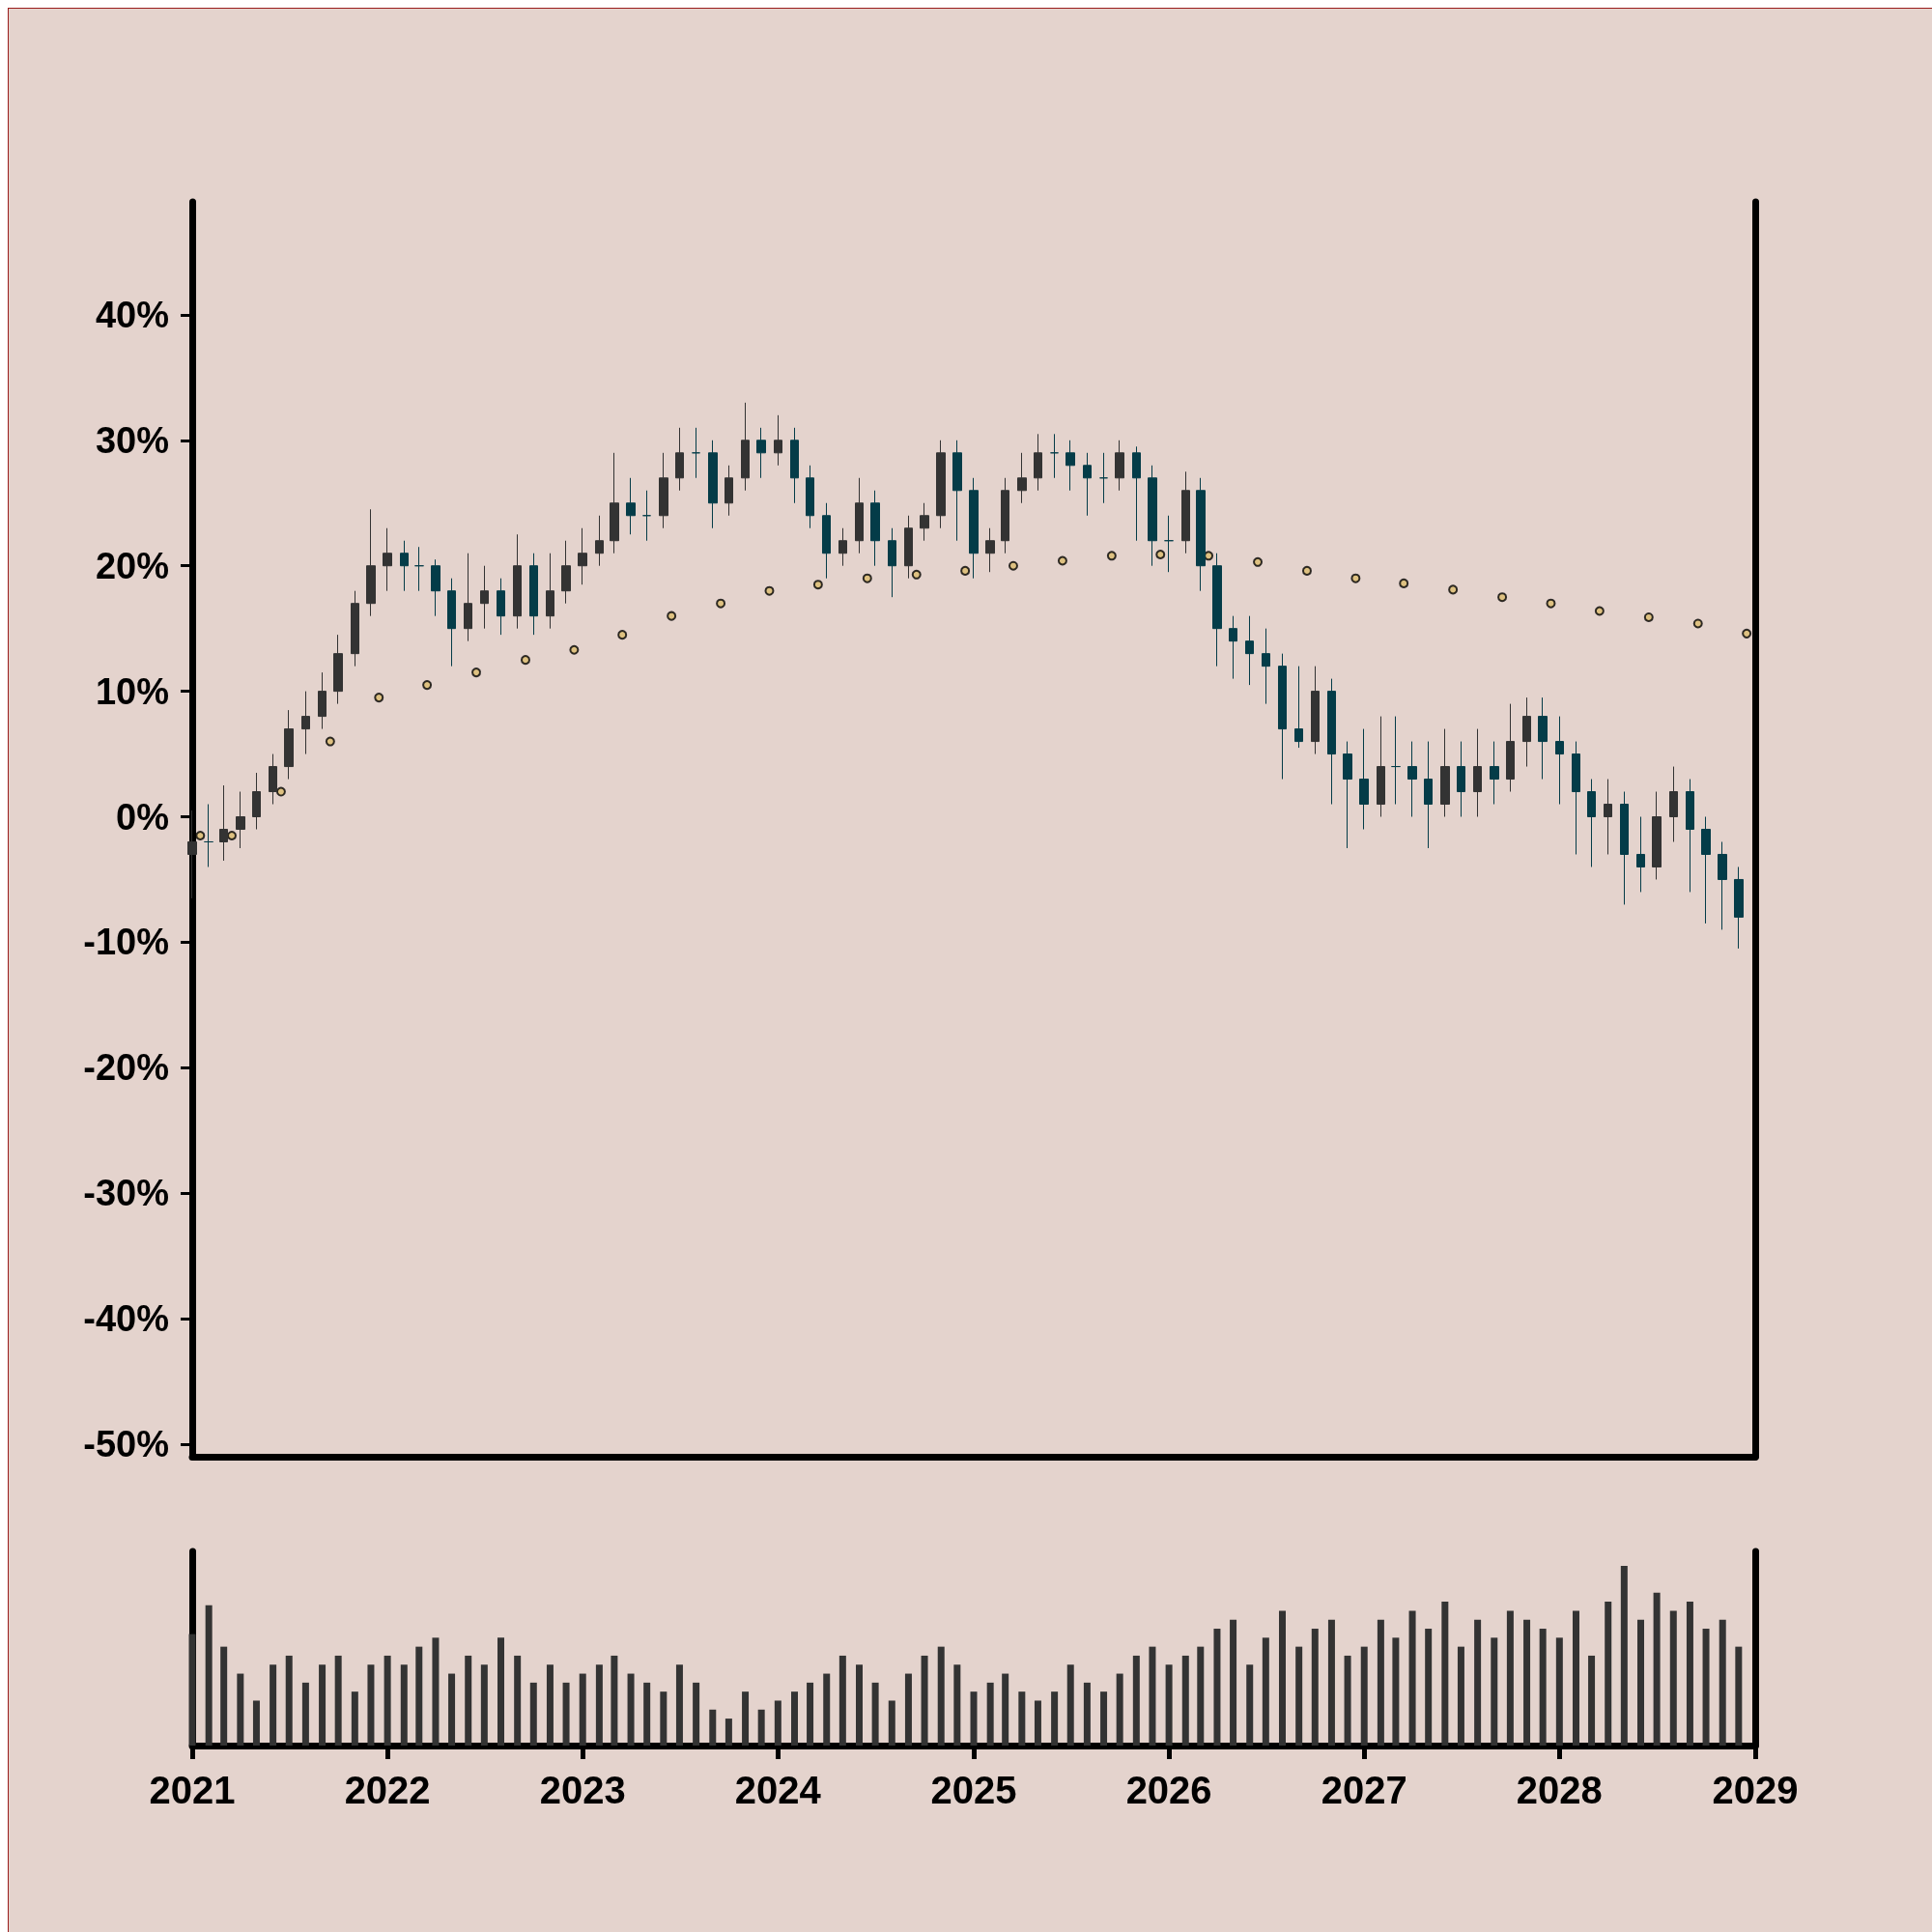  What do you see at coordinates (126, 1193) in the screenshot?
I see `y-tick-label: -30%` at bounding box center [126, 1193].